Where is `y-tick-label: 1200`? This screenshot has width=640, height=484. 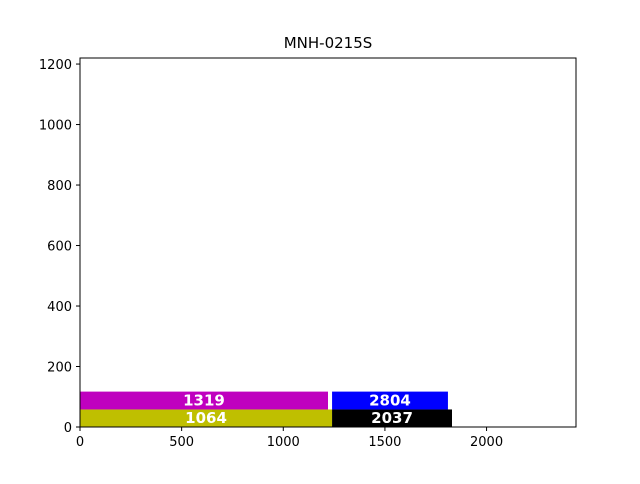 y-tick-label: 1200 is located at coordinates (55, 65).